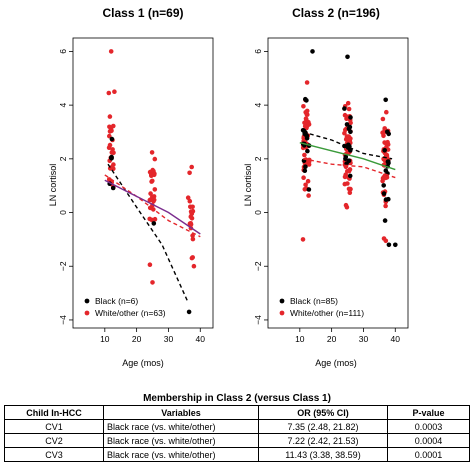 Image resolution: width=474 pixels, height=474 pixels. I want to click on class2-legend-red-label: White/other (n=111), so click(327, 313).